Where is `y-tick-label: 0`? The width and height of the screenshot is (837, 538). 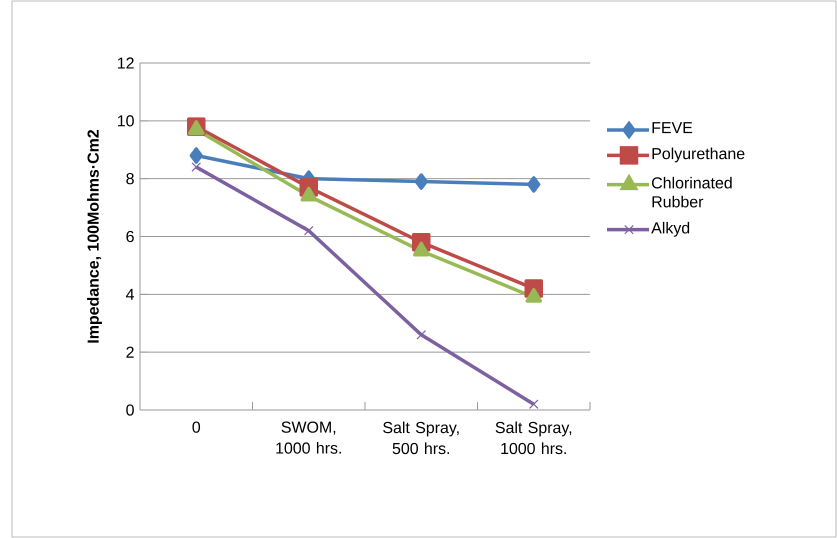 y-tick-label: 0 is located at coordinates (130, 410).